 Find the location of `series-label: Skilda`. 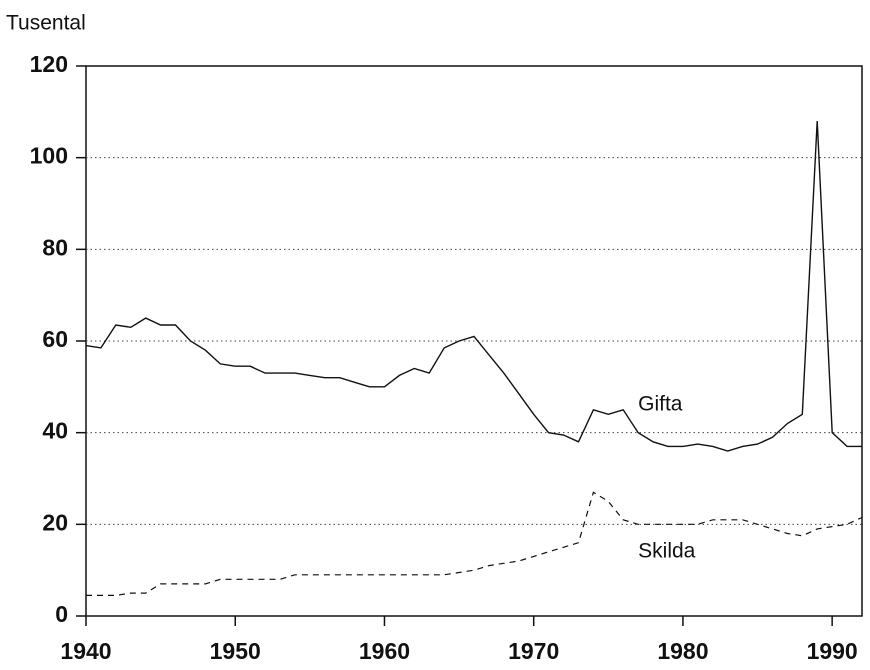

series-label: Skilda is located at coordinates (667, 550).